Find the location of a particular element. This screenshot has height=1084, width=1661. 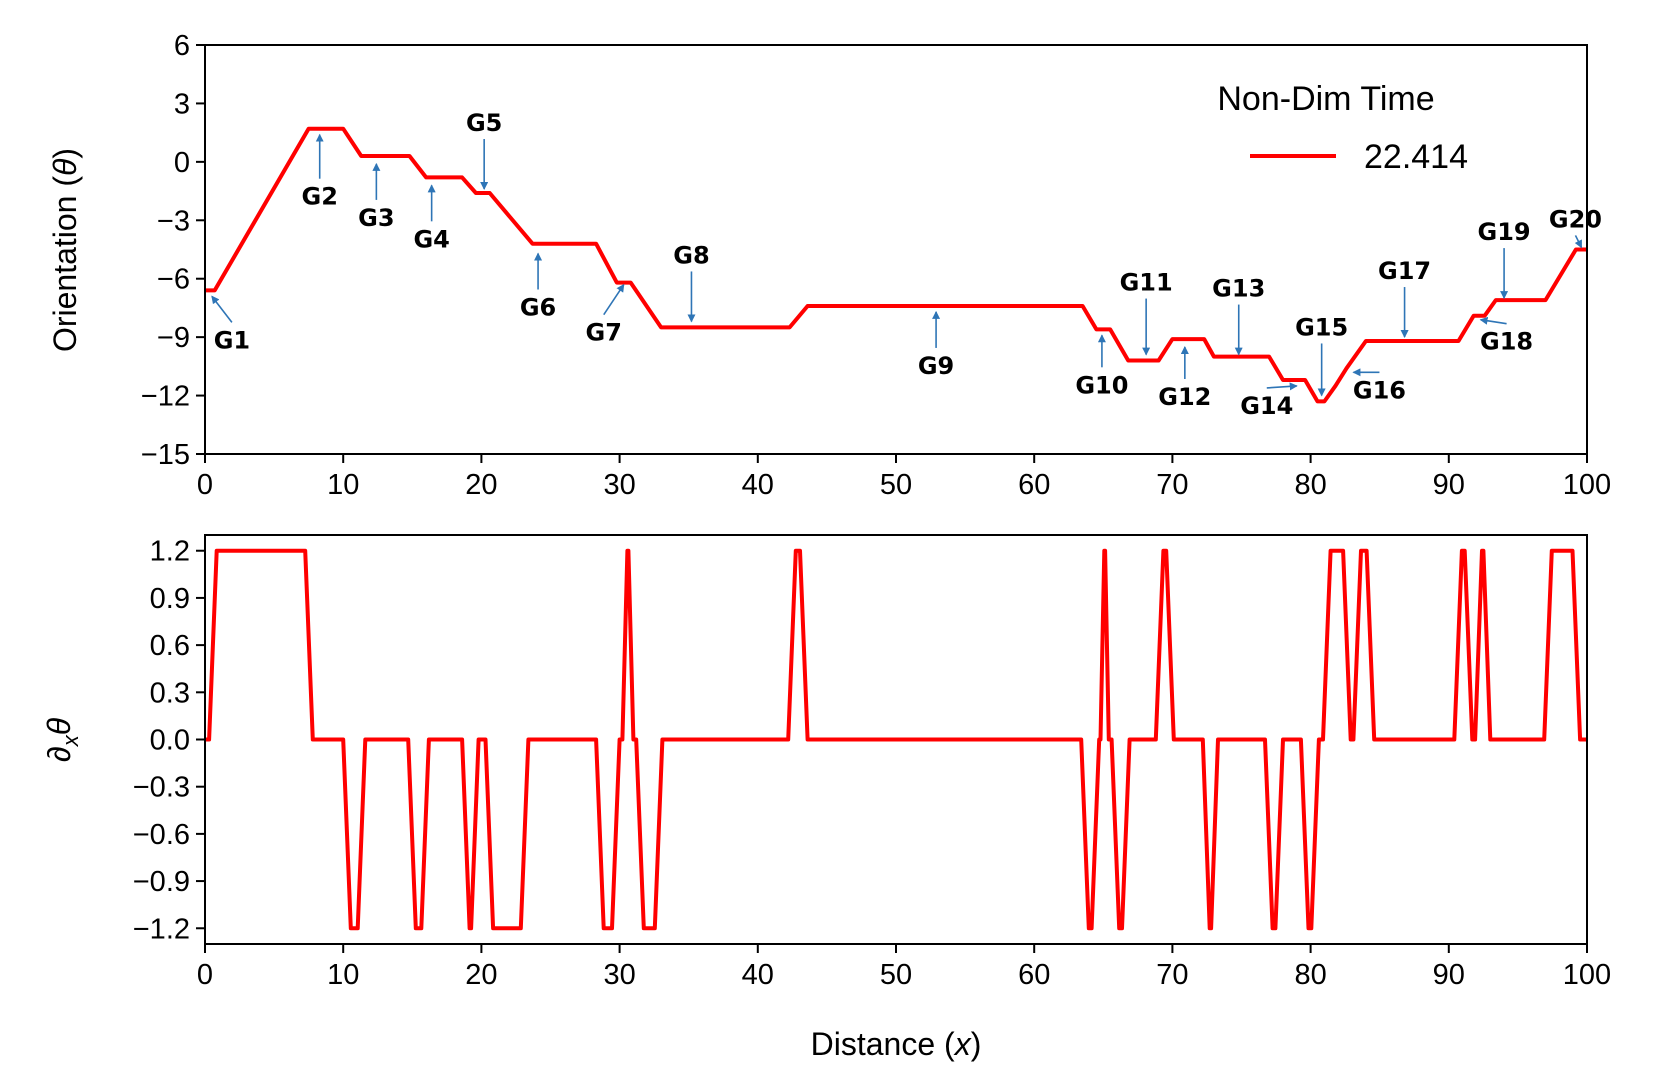

y-tick-label: −0.3 is located at coordinates (161, 788).